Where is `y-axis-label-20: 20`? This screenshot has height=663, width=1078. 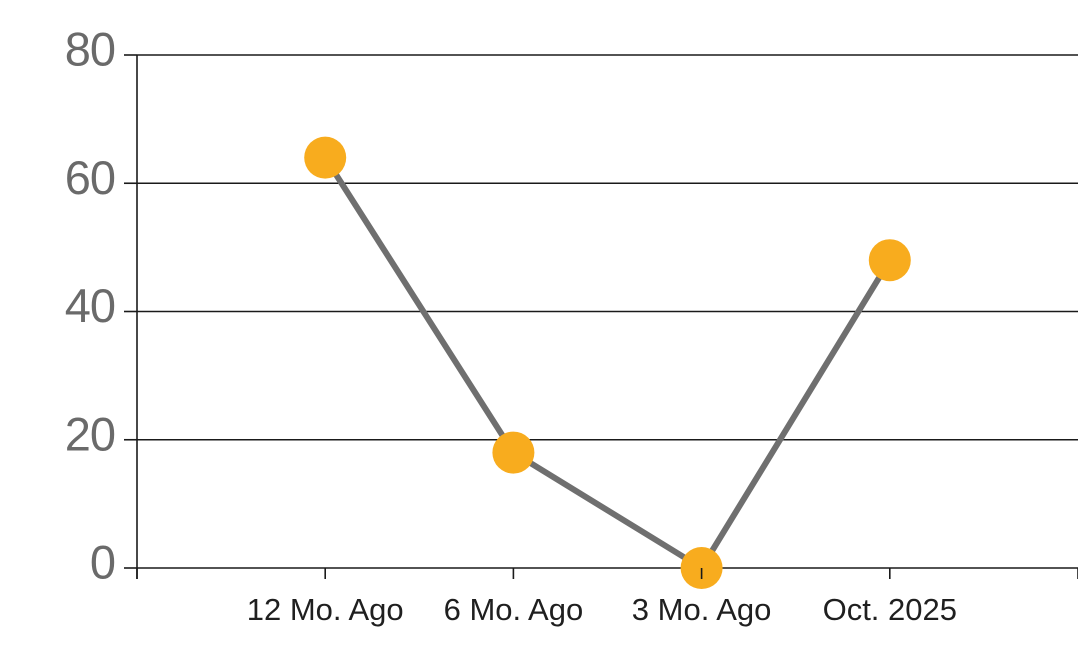 y-axis-label-20: 20 is located at coordinates (90, 433).